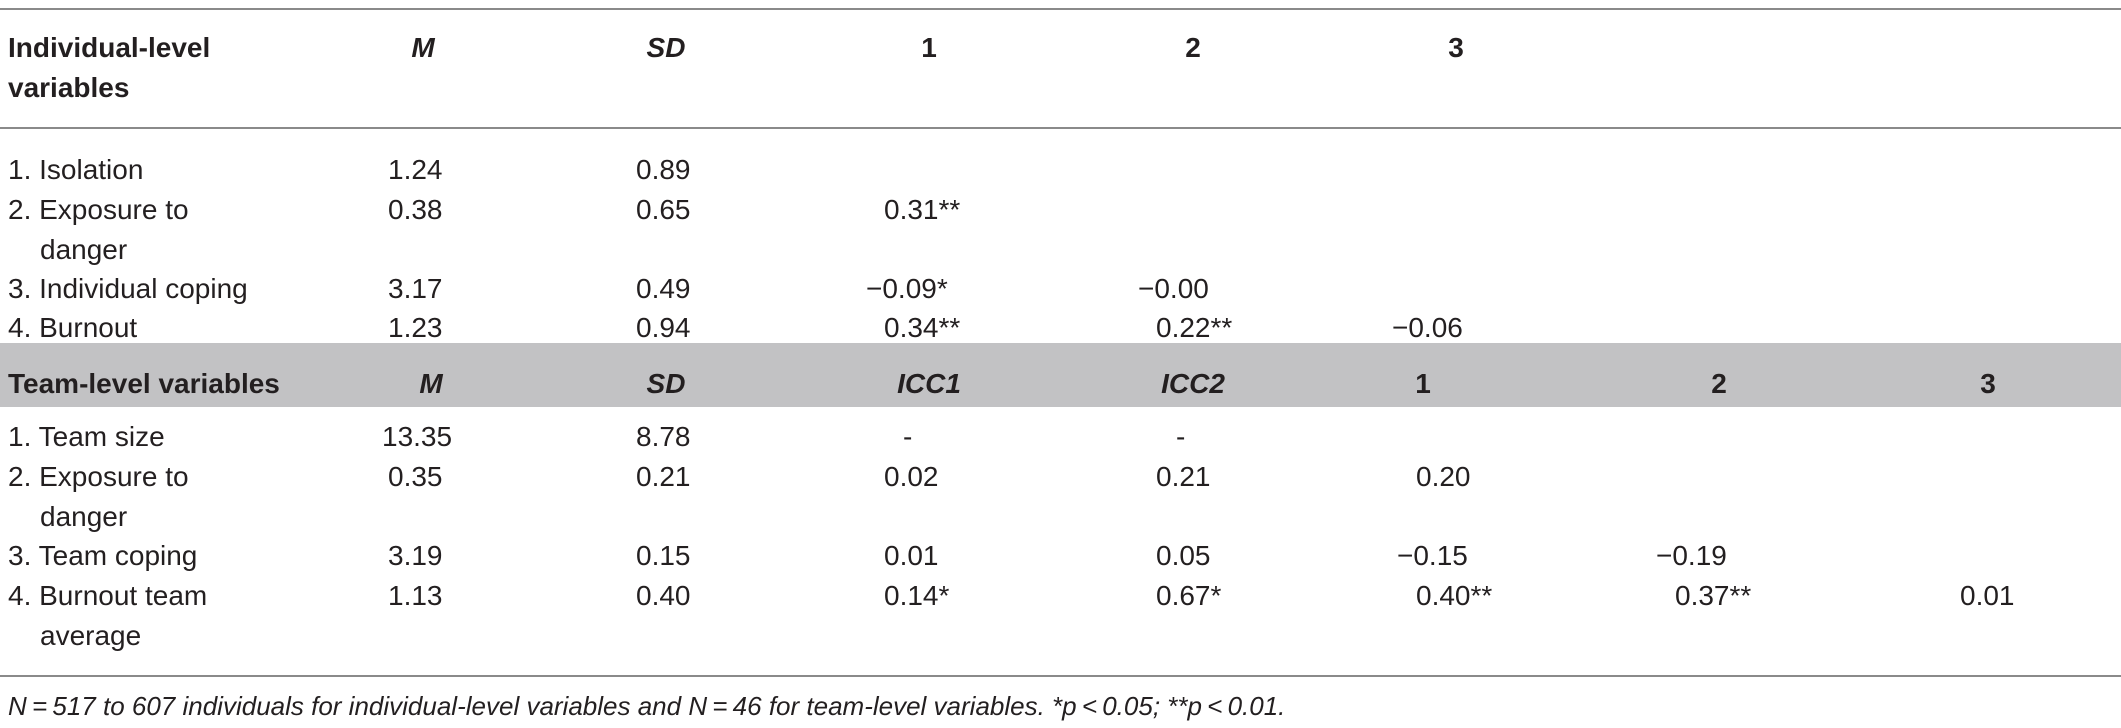 This screenshot has width=2121, height=728. Describe the element at coordinates (1060, 375) in the screenshot. I see `team-header-band` at that location.